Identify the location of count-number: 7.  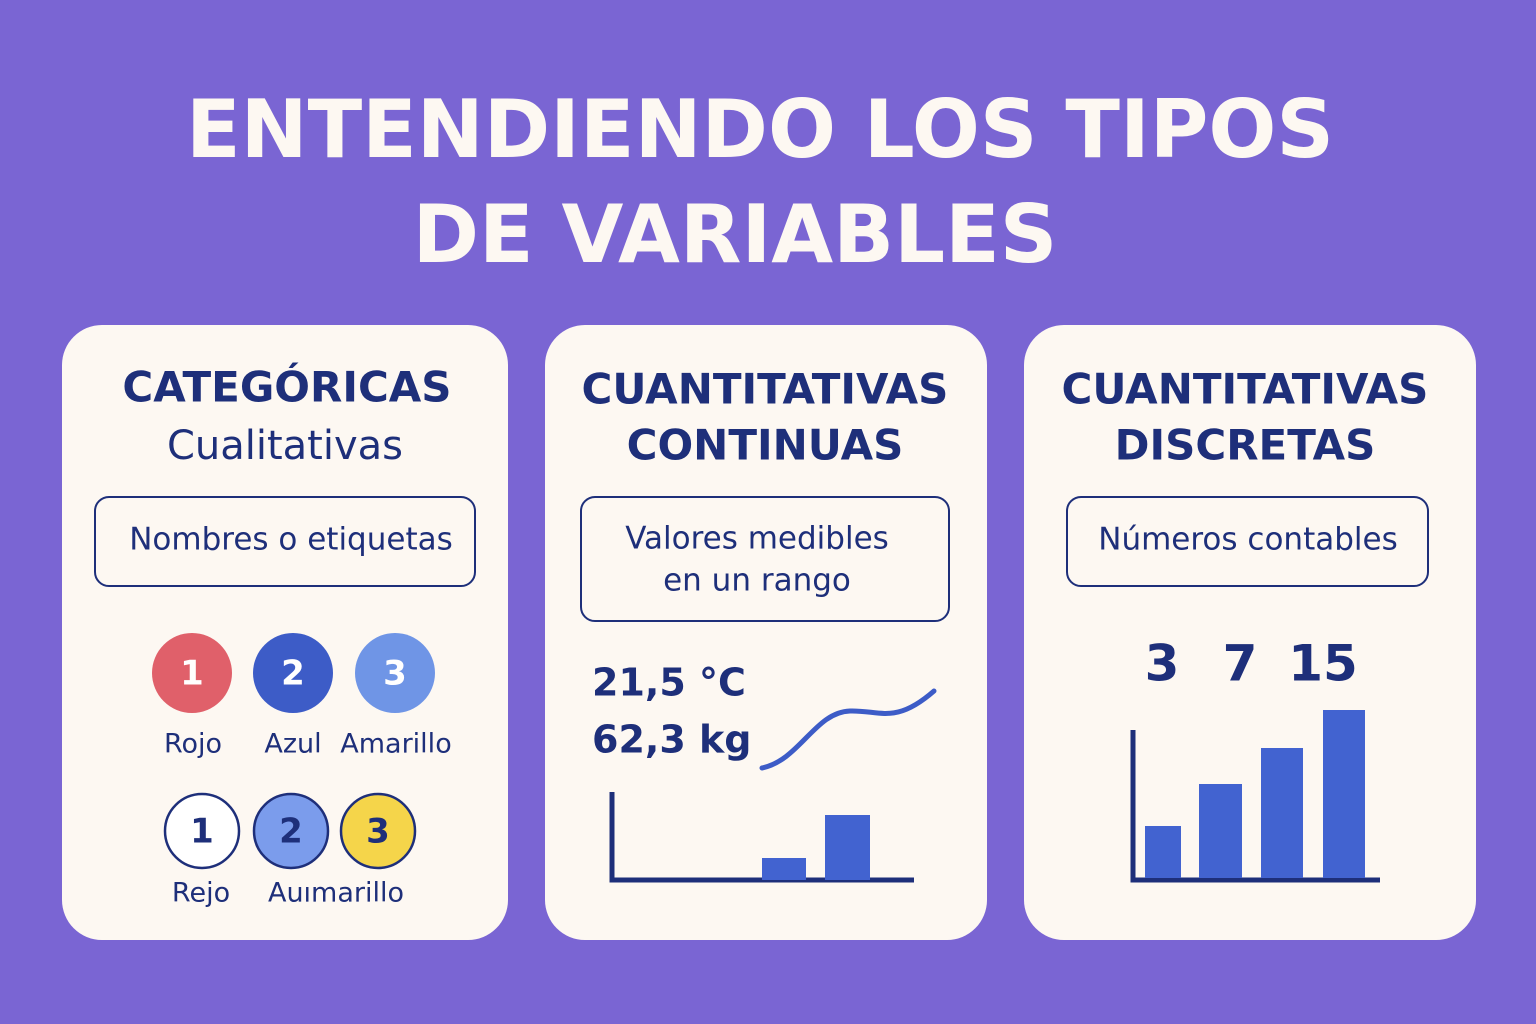
(1240, 664).